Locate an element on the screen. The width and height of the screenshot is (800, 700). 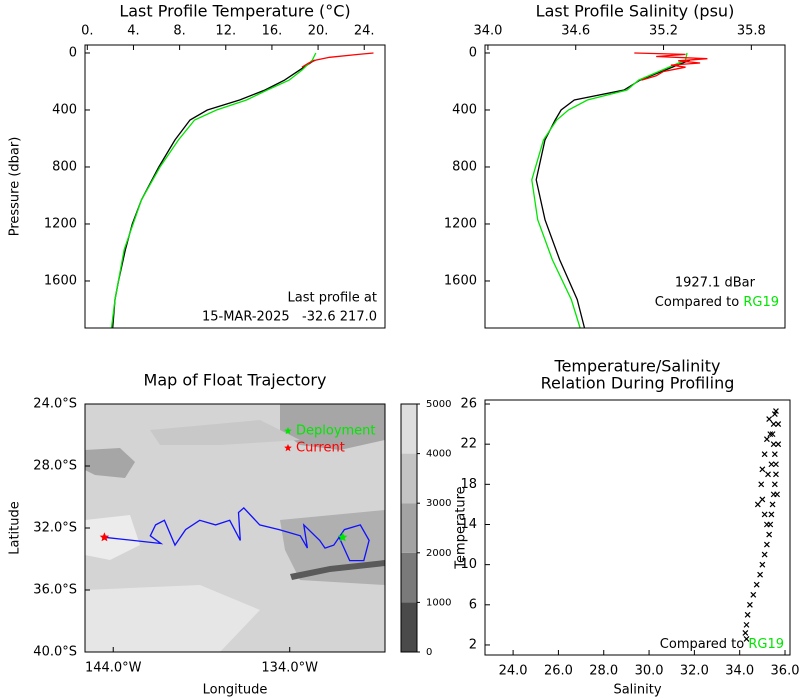
y-tick-label: 36.0°S is located at coordinates (55, 590).